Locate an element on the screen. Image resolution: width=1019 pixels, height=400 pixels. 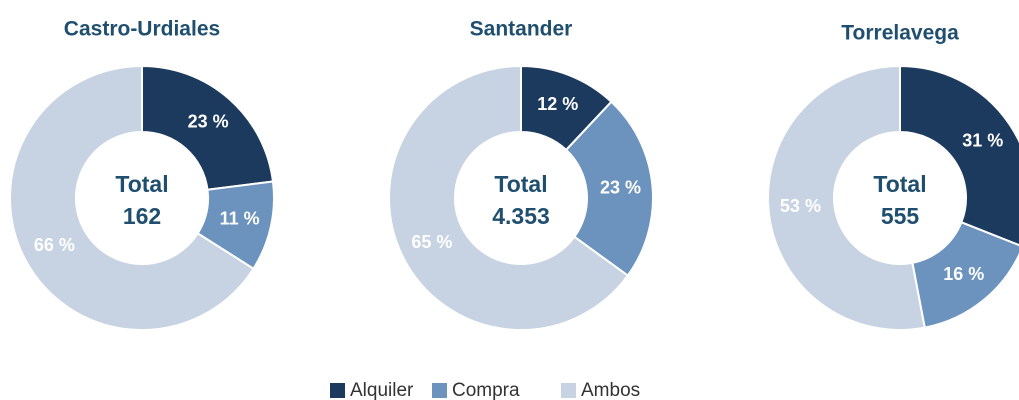
chart-title: Santander is located at coordinates (521, 29).